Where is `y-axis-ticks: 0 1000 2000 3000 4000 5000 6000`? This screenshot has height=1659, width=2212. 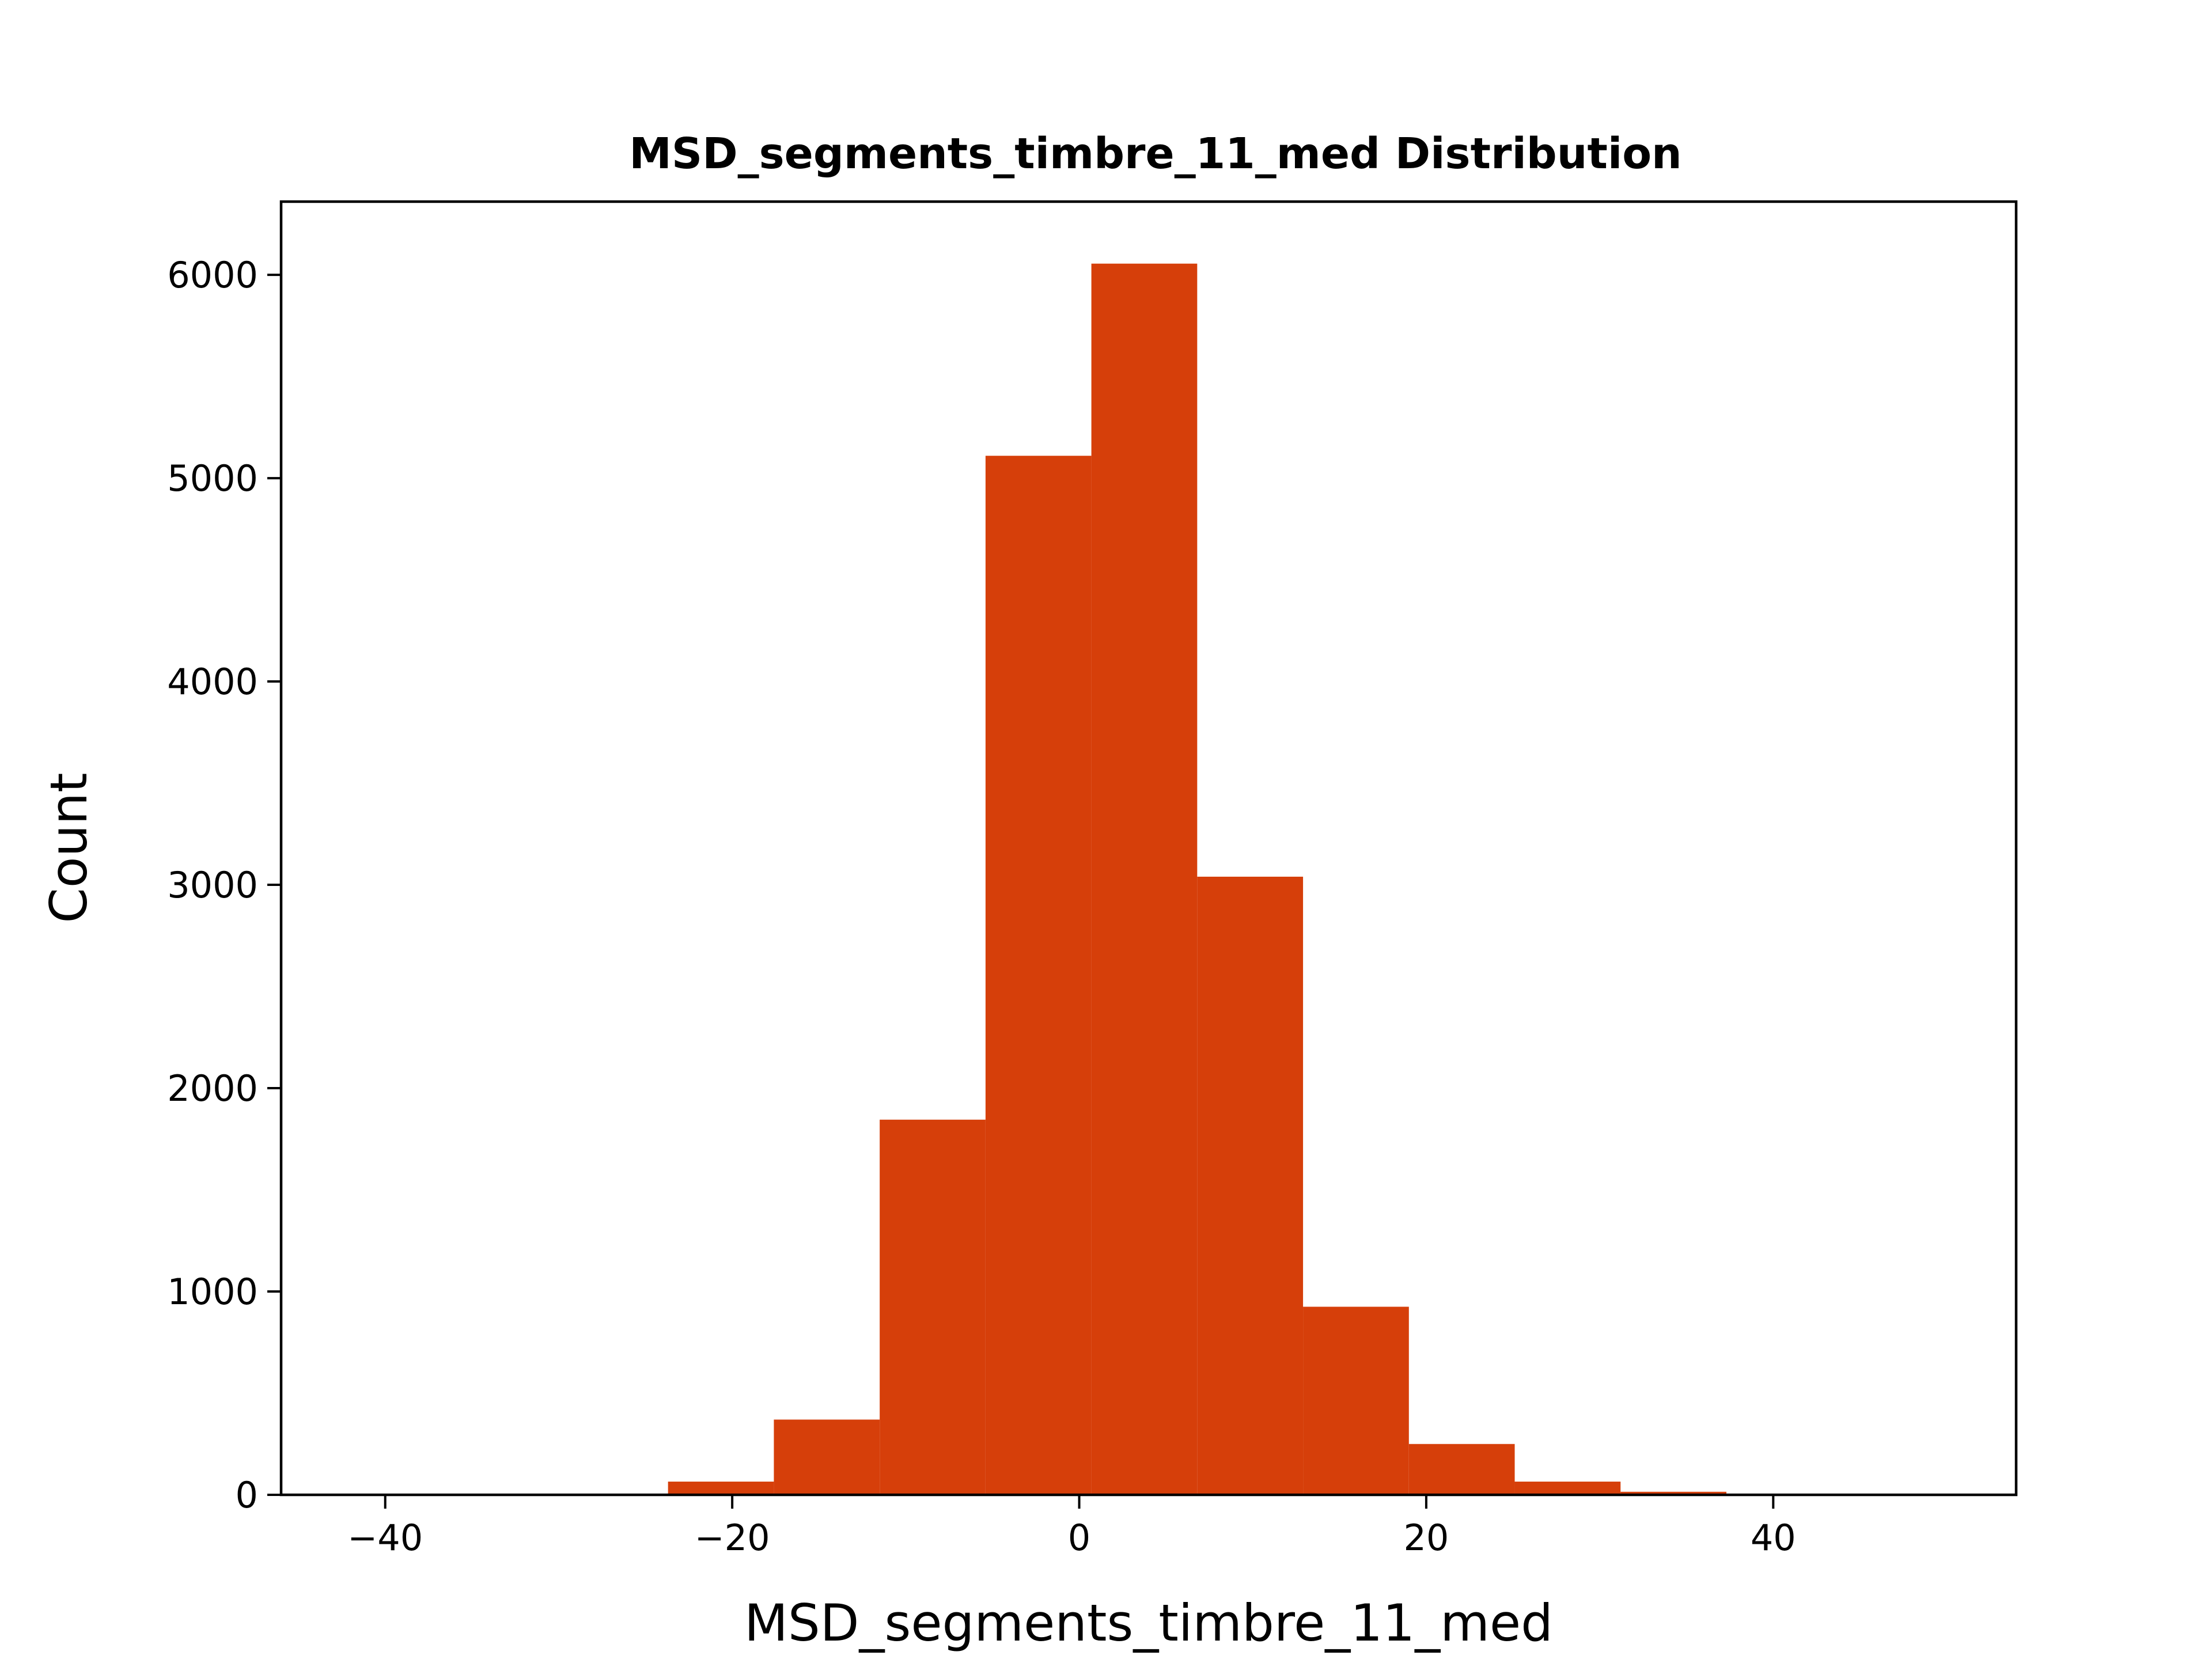
y-axis-ticks: 0 1000 2000 3000 4000 5000 6000 is located at coordinates (224, 885).